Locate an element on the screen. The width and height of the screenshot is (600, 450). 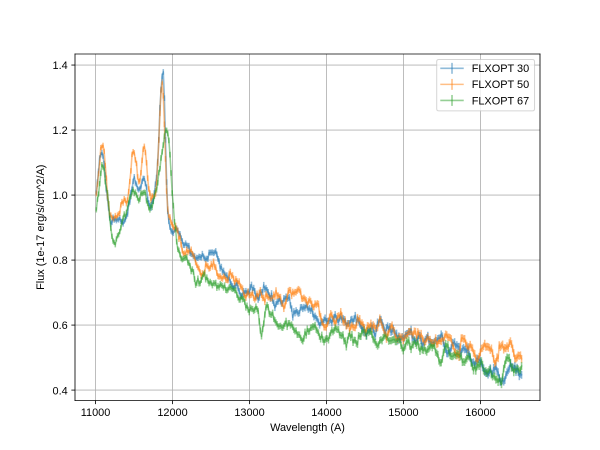
svg-text: 13000 is located at coordinates (249, 413).